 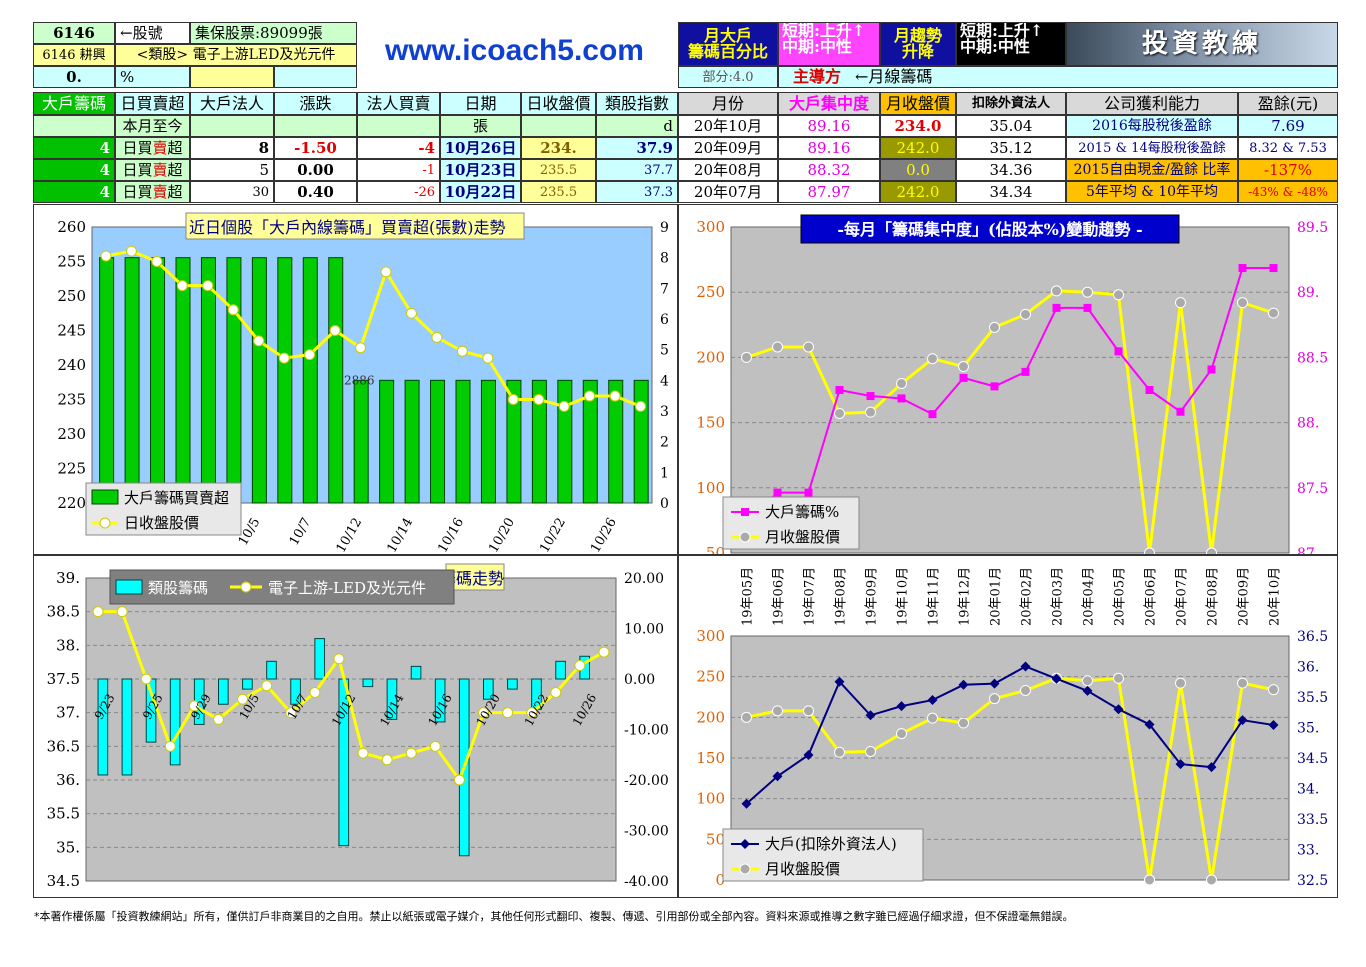 I want to click on legend-label: 類股籌碼, so click(x=178, y=588).